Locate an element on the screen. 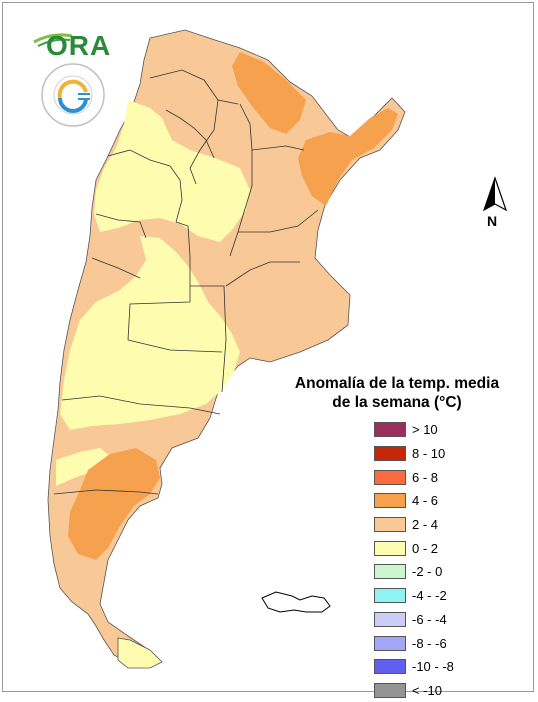 Image resolution: width=538 pixels, height=702 pixels. legend-item: -8 - -6 is located at coordinates (414, 643).